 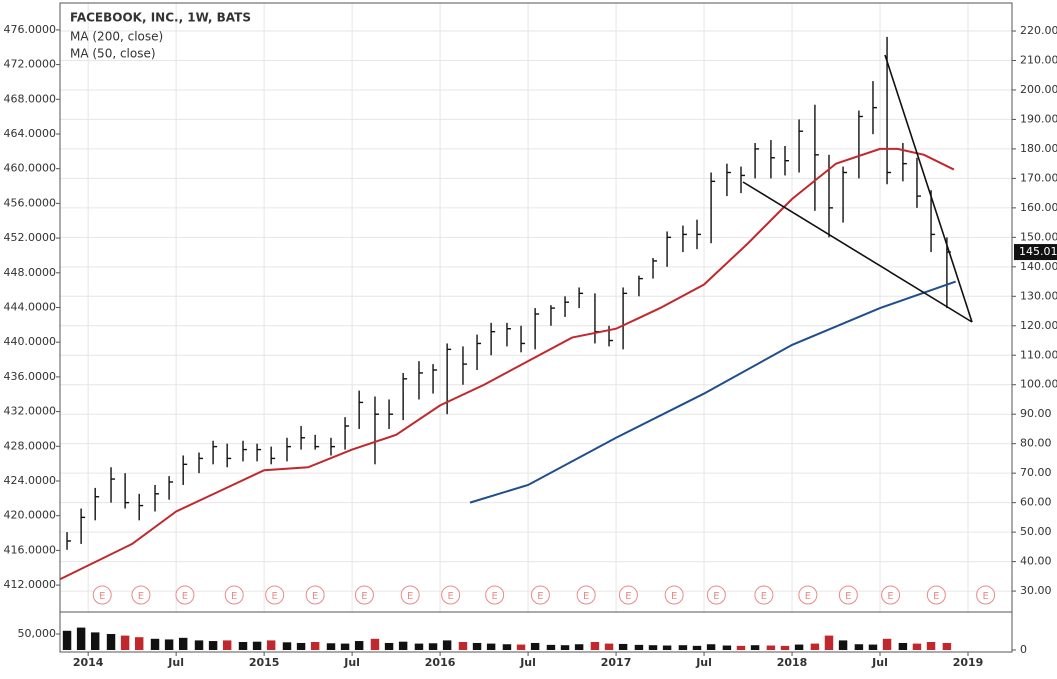 What do you see at coordinates (30, 480) in the screenshot?
I see `y2-tick-label: 424.0000` at bounding box center [30, 480].